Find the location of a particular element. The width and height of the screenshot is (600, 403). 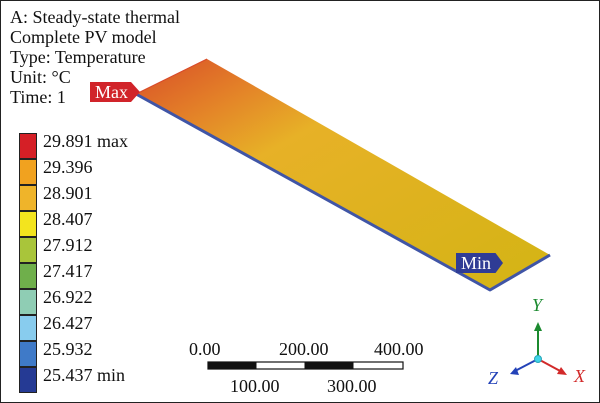

x-axis-line is located at coordinates (550, 365).